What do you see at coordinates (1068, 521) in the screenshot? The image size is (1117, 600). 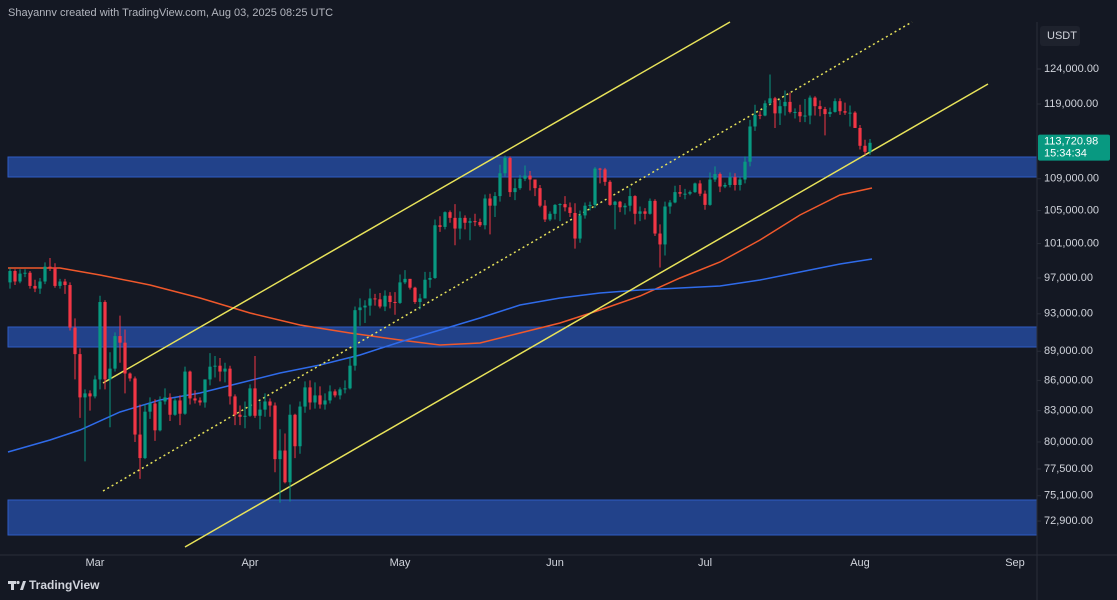 I see `y-tick-label: 72,900.00` at bounding box center [1068, 521].